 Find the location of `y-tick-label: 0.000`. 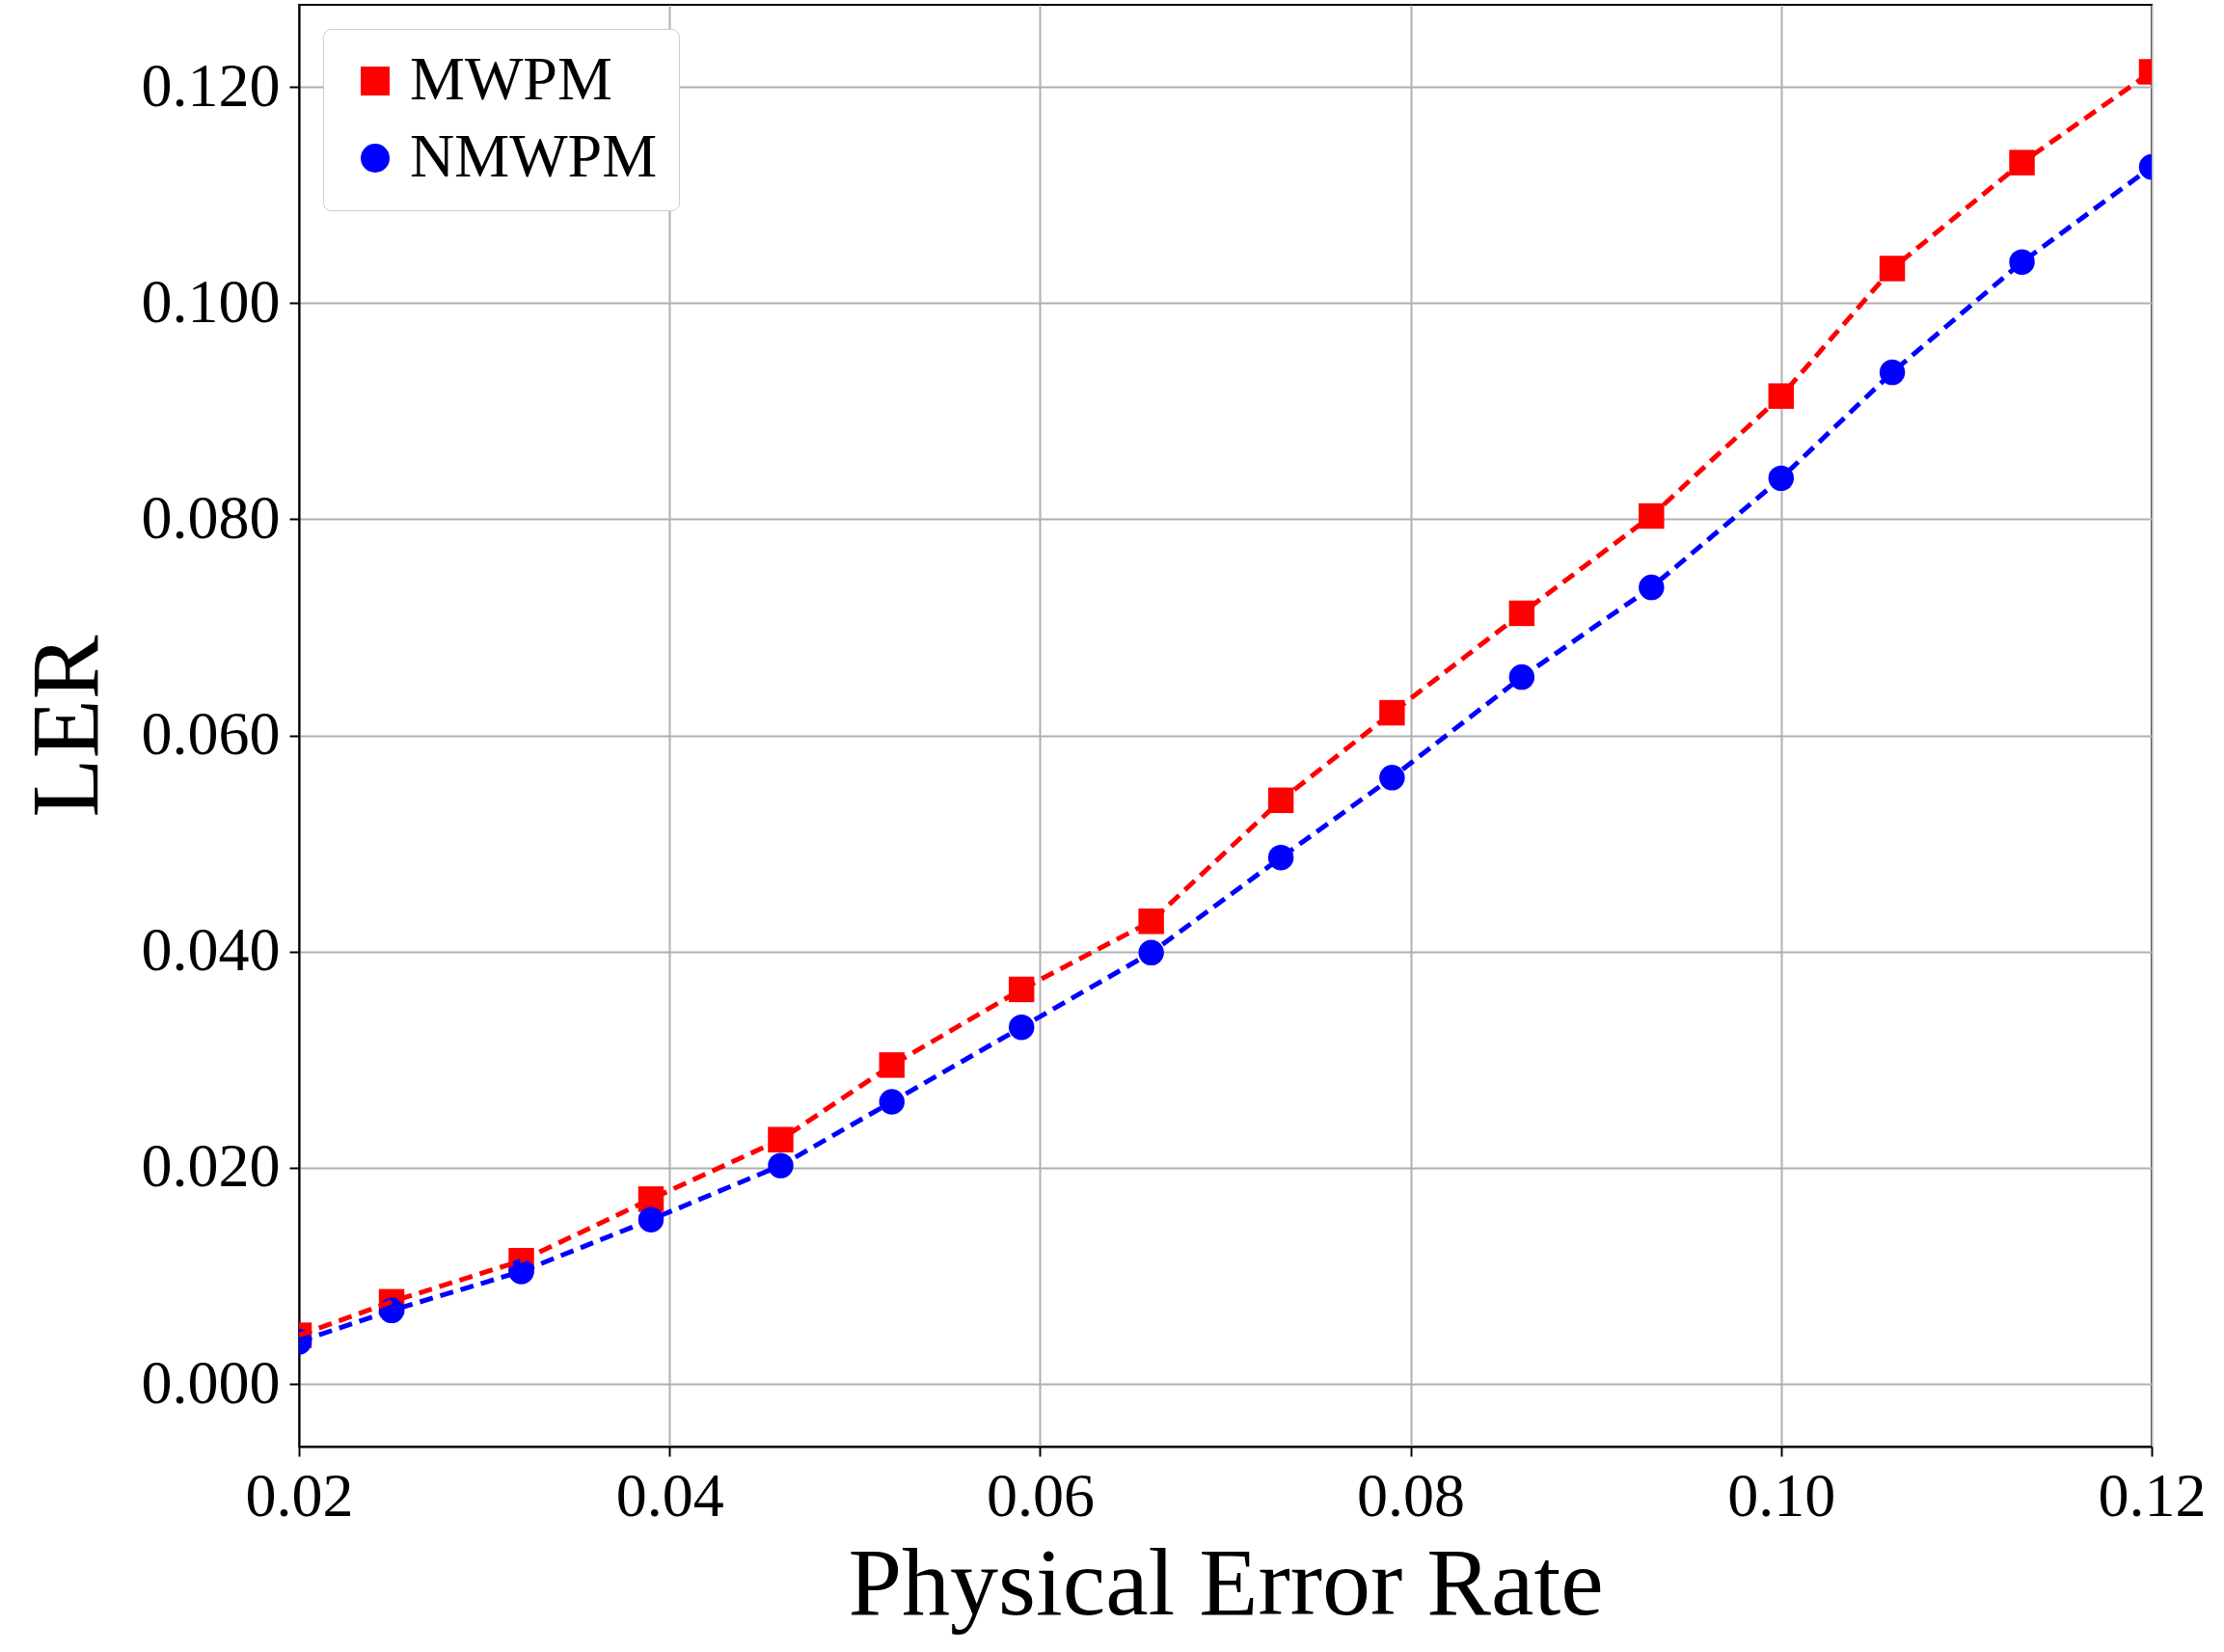

y-tick-label: 0.000 is located at coordinates (211, 1382).